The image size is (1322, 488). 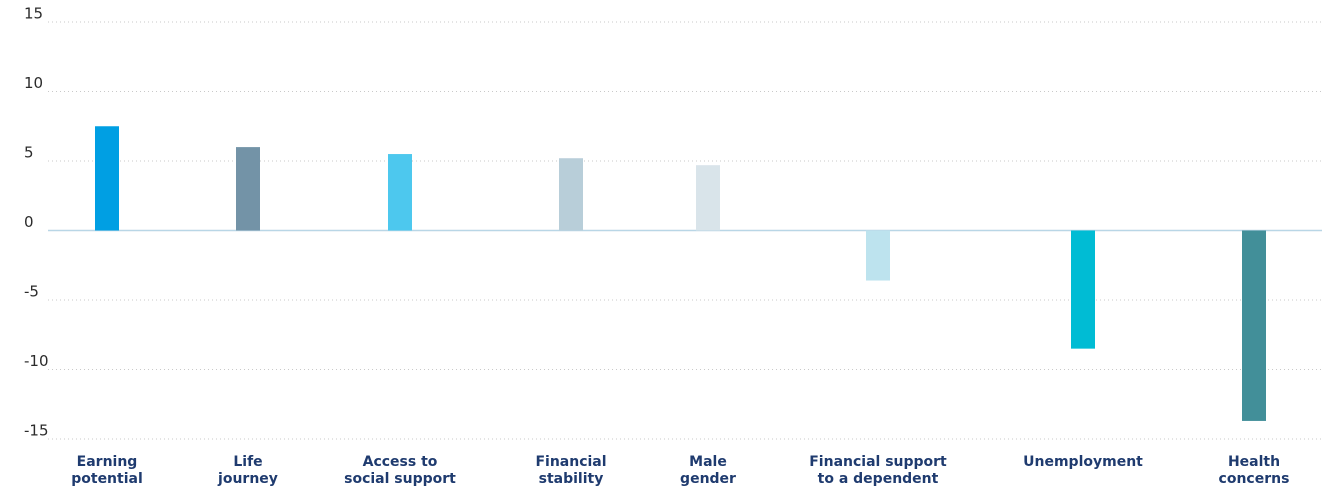 What do you see at coordinates (1254, 479) in the screenshot?
I see `x-tick-label: concerns` at bounding box center [1254, 479].